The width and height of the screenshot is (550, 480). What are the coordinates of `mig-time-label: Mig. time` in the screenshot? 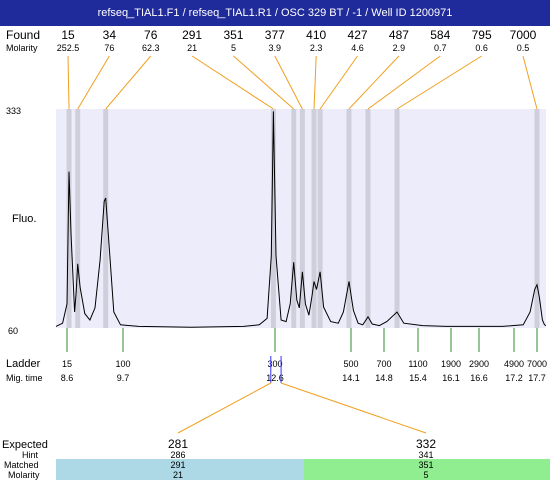 It's located at (24, 378).